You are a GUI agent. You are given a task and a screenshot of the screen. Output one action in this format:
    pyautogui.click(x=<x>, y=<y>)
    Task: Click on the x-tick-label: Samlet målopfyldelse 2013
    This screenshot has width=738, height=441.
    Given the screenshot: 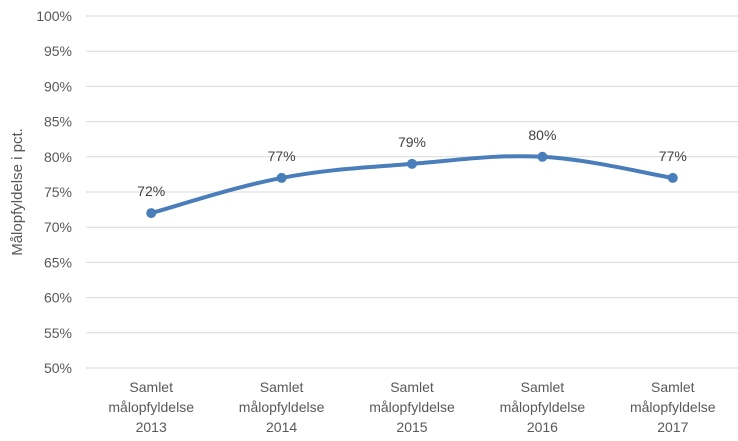 What is the action you would take?
    pyautogui.click(x=151, y=407)
    